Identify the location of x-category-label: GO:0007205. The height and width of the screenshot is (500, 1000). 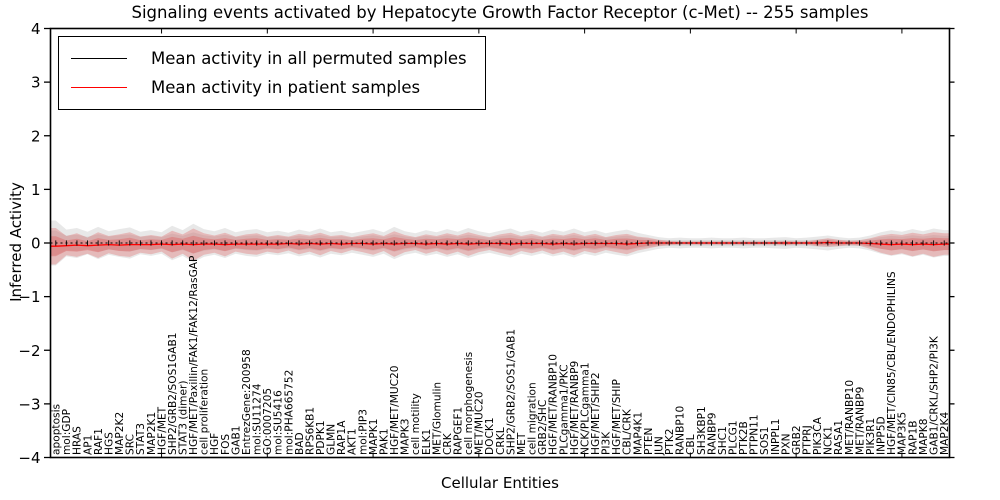
(268, 421).